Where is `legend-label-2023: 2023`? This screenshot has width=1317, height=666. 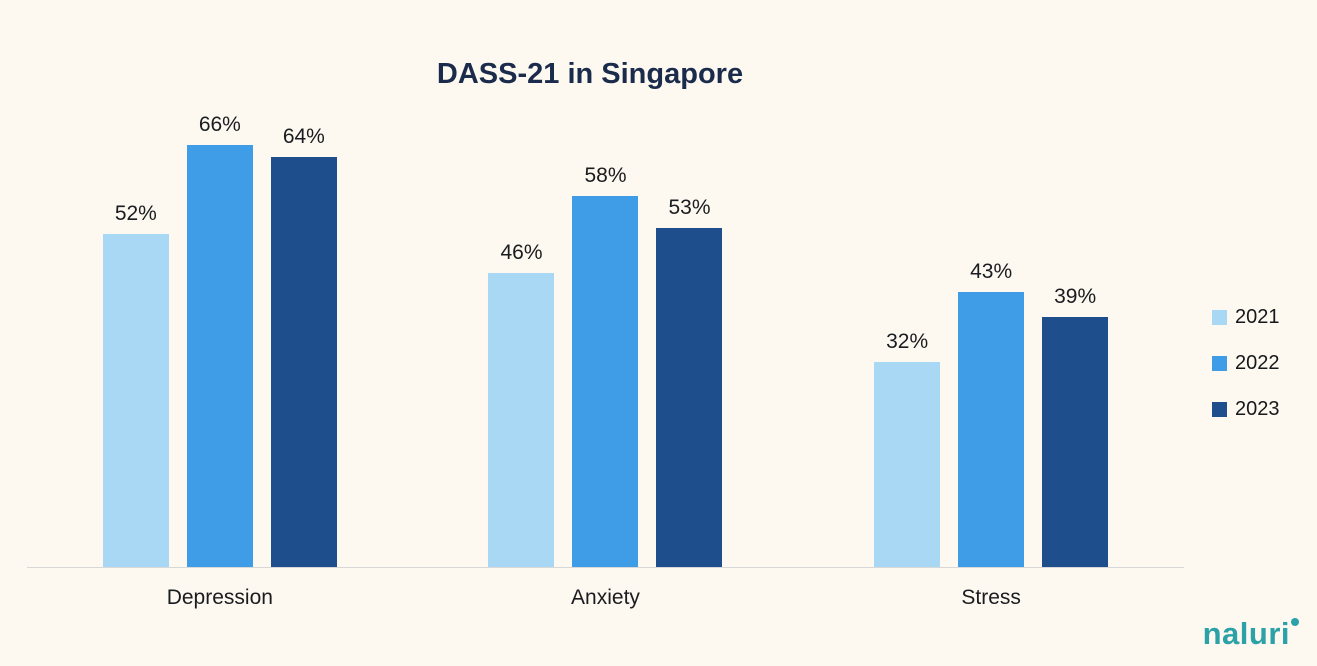 legend-label-2023: 2023 is located at coordinates (1257, 409).